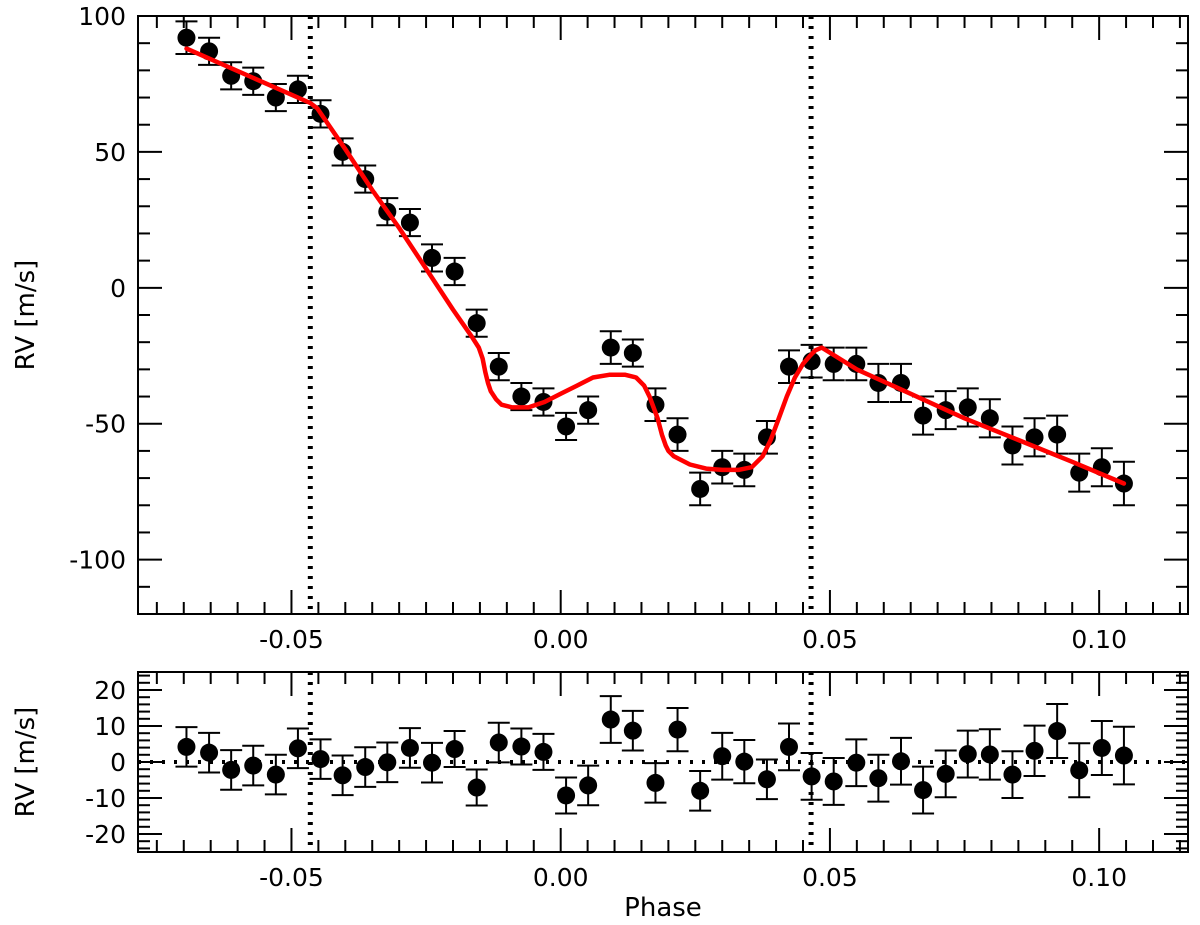  I want to click on y-tick-label: -50, so click(105, 424).